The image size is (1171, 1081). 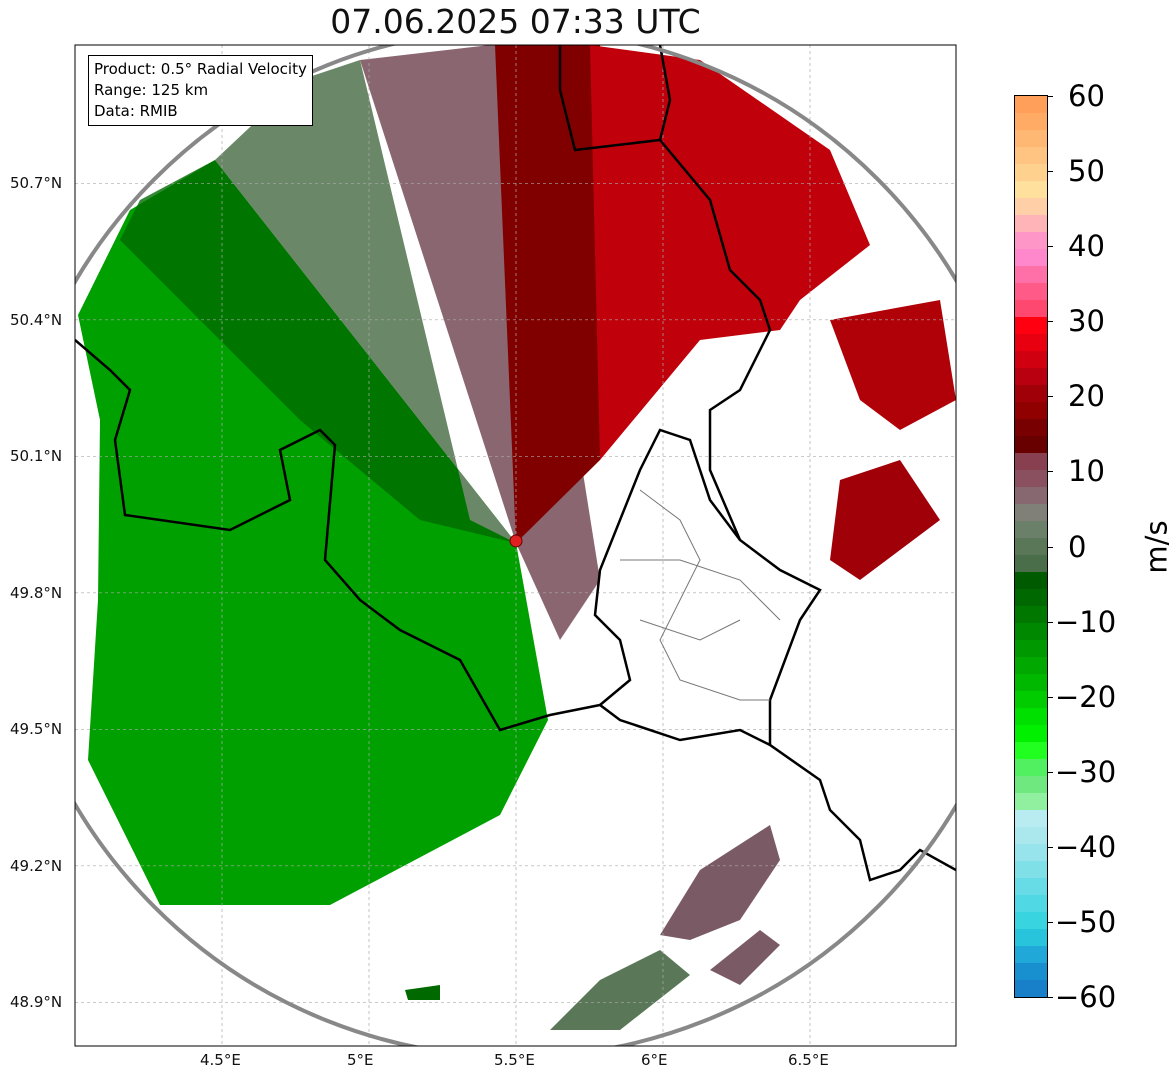 I want to click on echo-red-east, so click(x=893, y=365).